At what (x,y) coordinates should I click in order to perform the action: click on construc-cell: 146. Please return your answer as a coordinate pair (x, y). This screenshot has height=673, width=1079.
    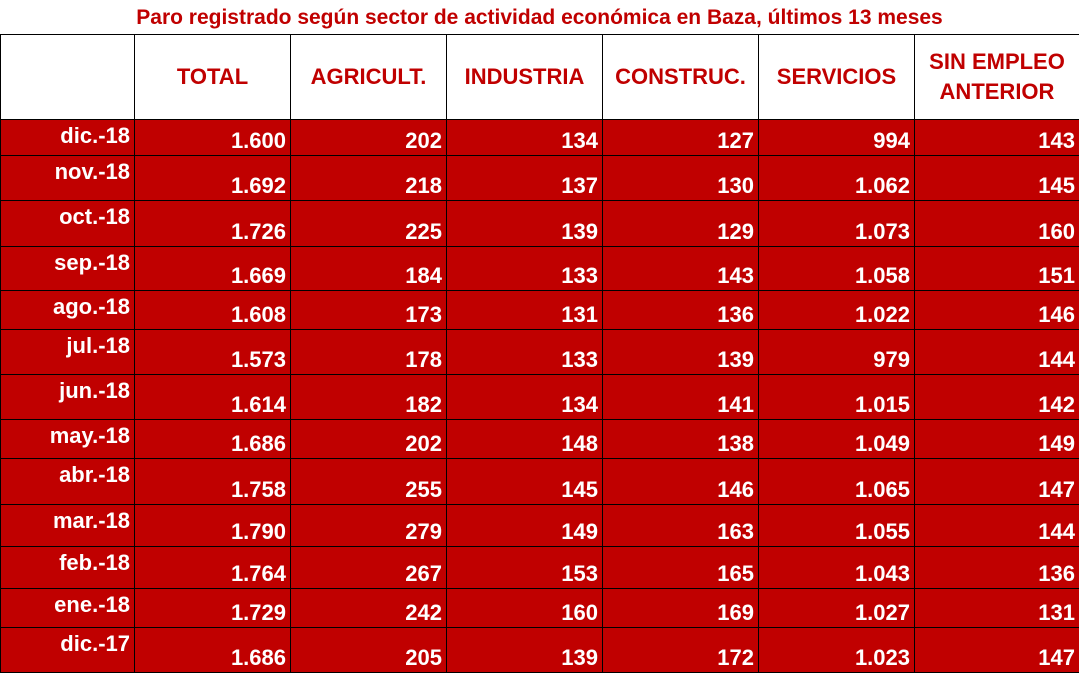
    Looking at the image, I should click on (680, 481).